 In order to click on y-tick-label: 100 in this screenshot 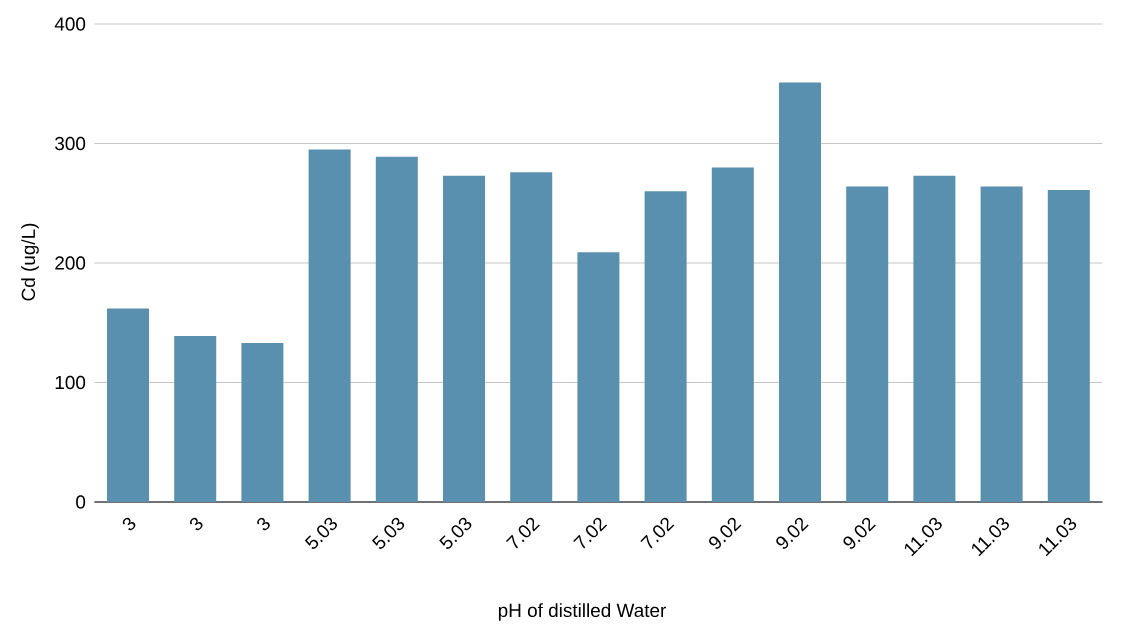, I will do `click(70, 382)`.